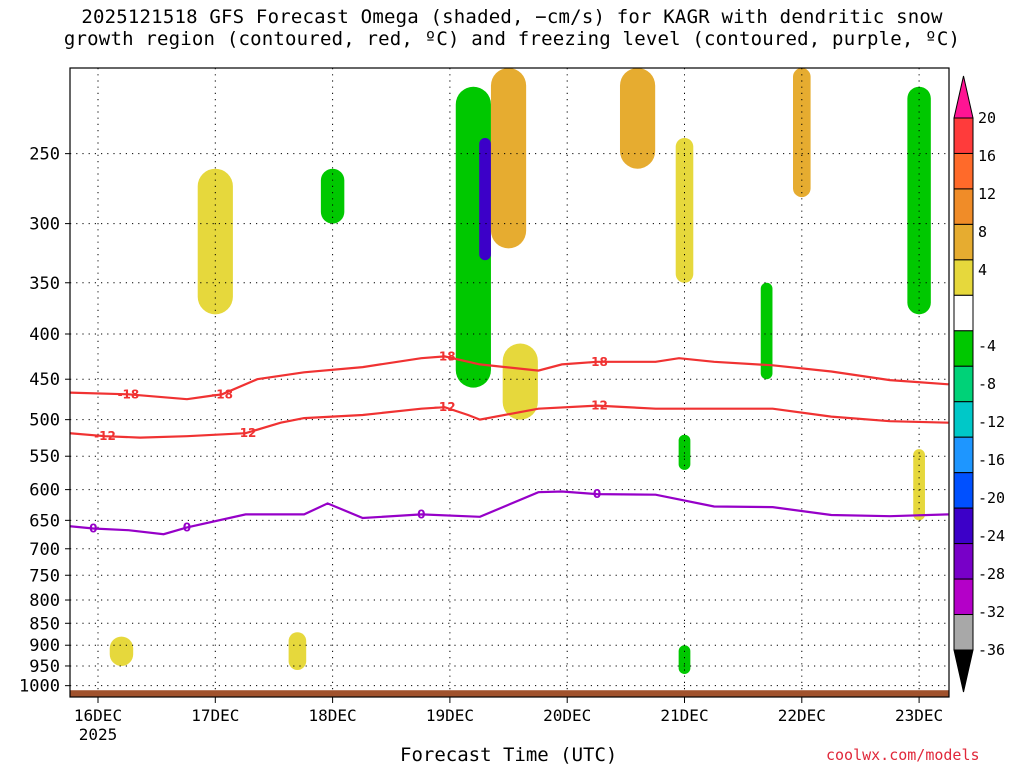 Image resolution: width=1024 pixels, height=768 pixels. Describe the element at coordinates (509, 755) in the screenshot. I see `x-axis-title: Forecast Time (UTC)` at that location.